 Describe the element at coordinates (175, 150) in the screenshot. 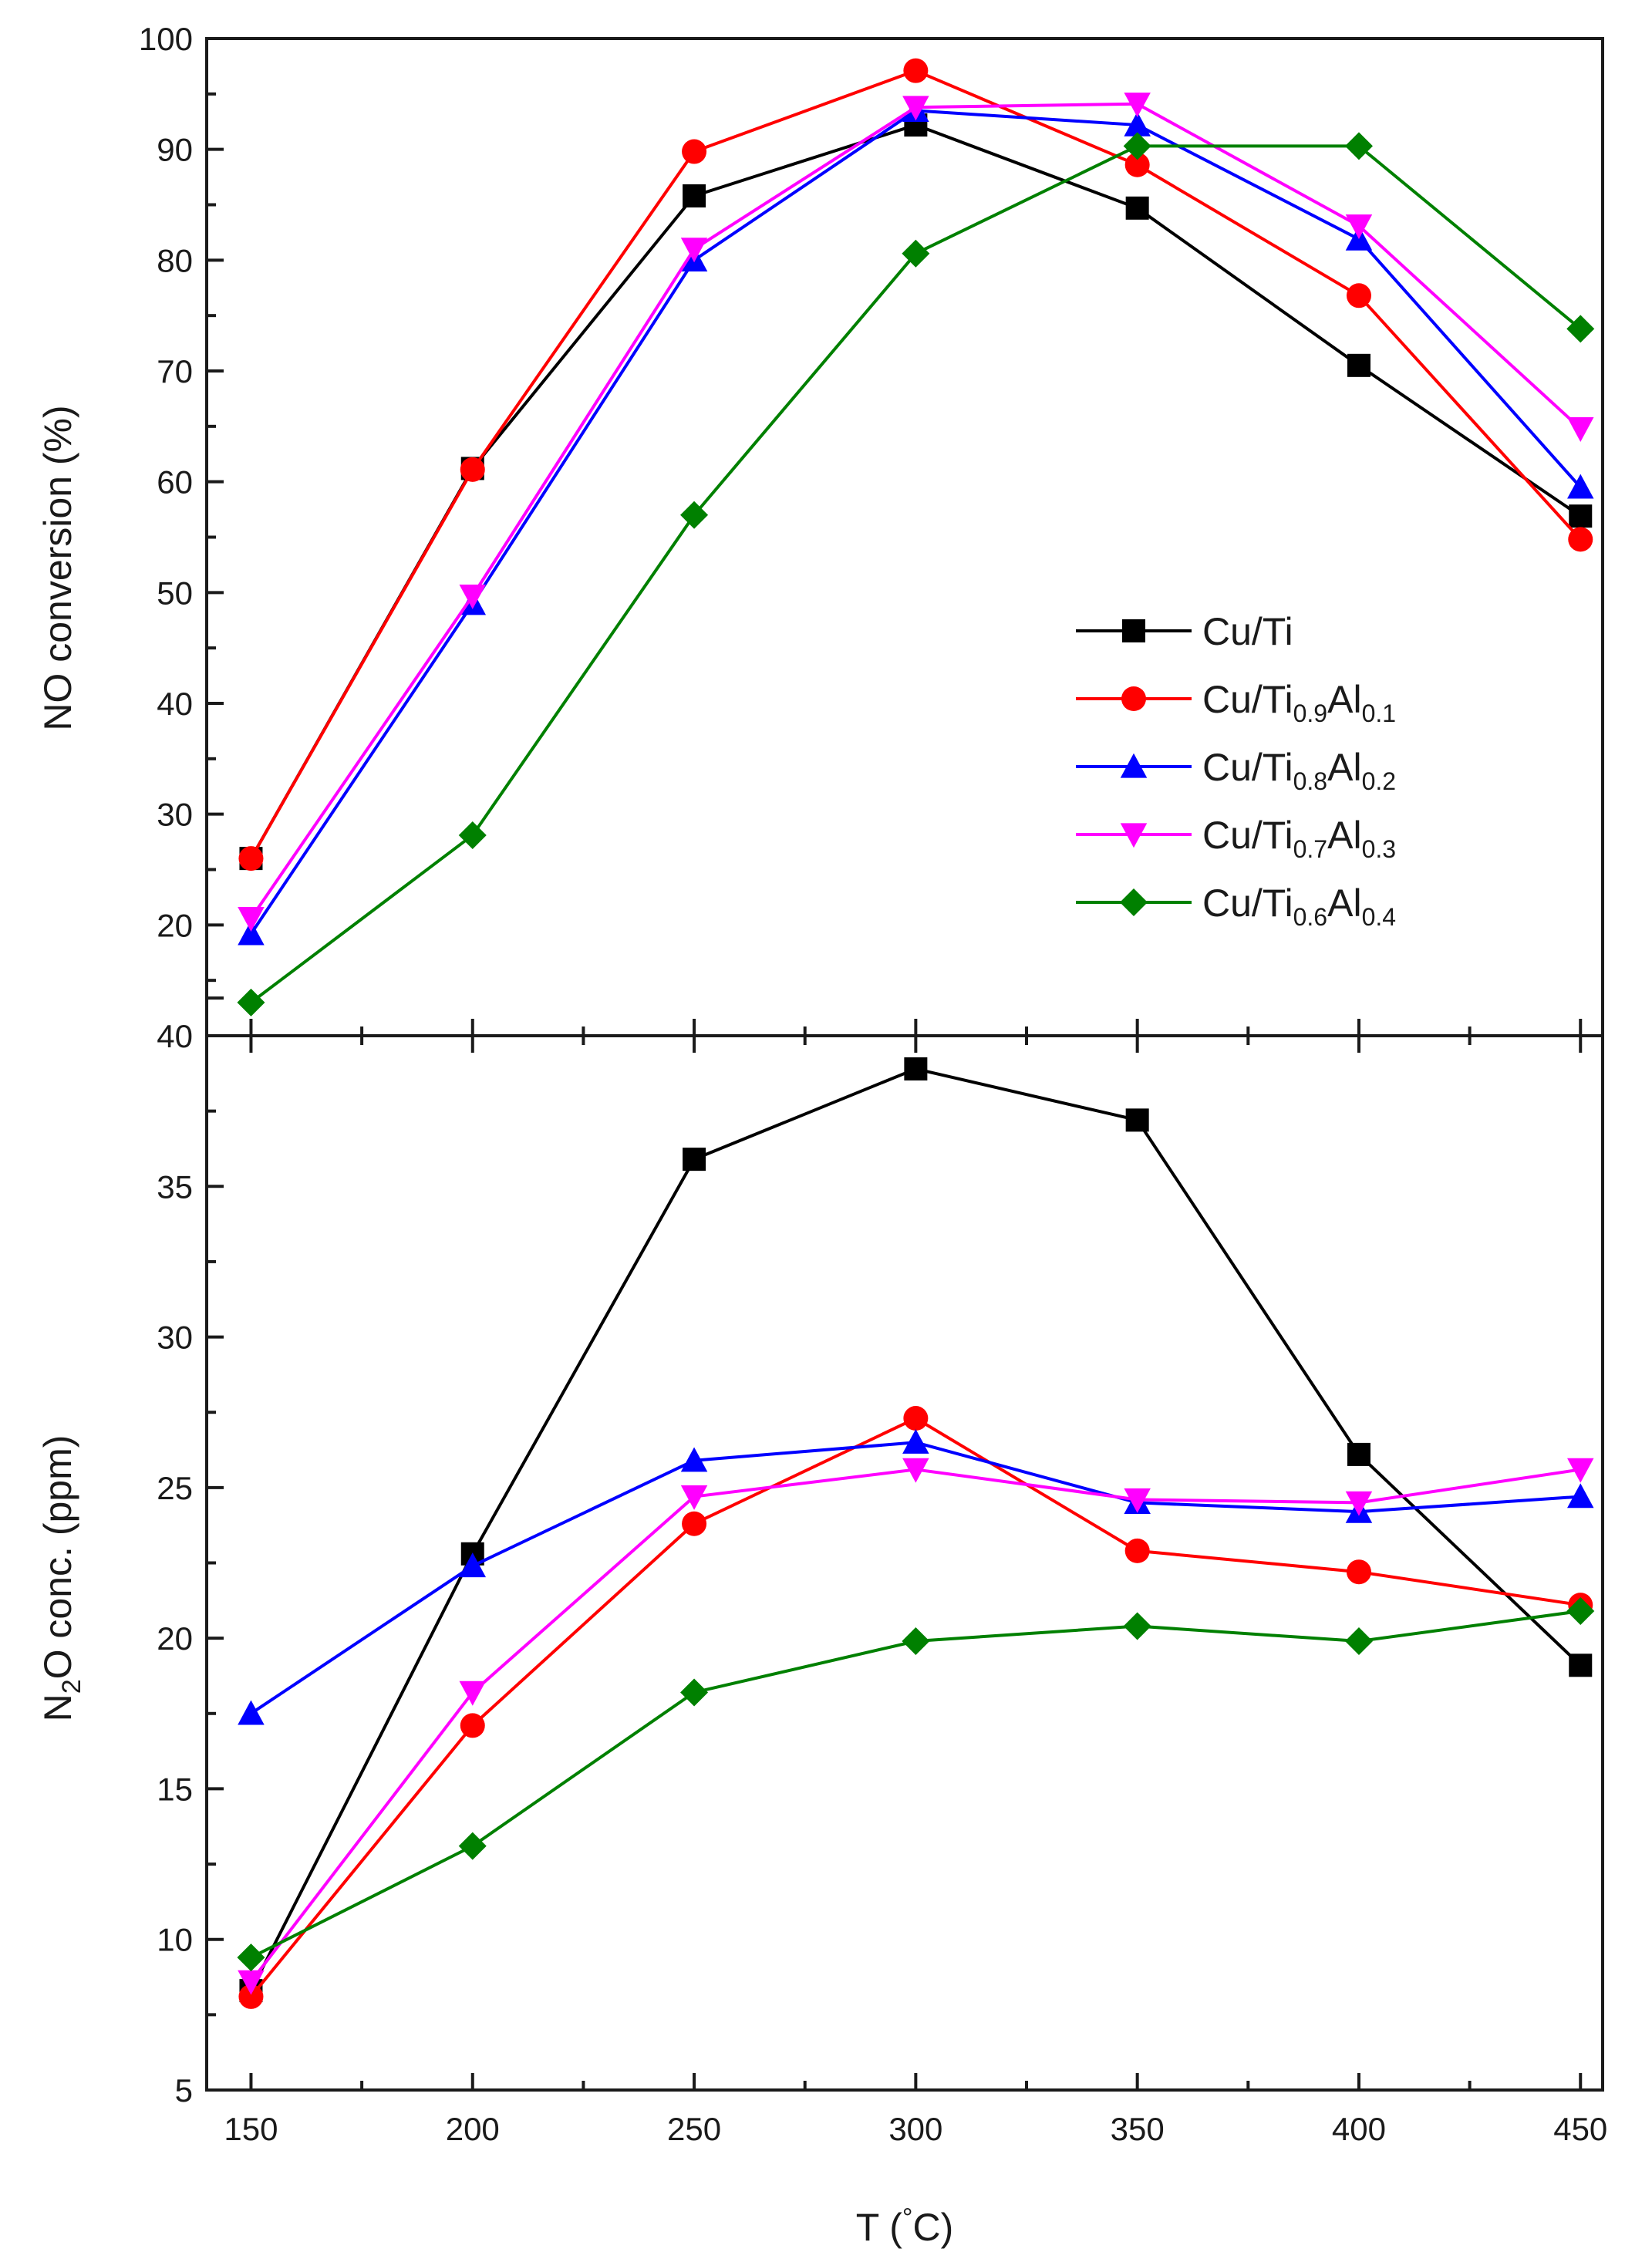

I see `top-y-tick-label: 90` at that location.